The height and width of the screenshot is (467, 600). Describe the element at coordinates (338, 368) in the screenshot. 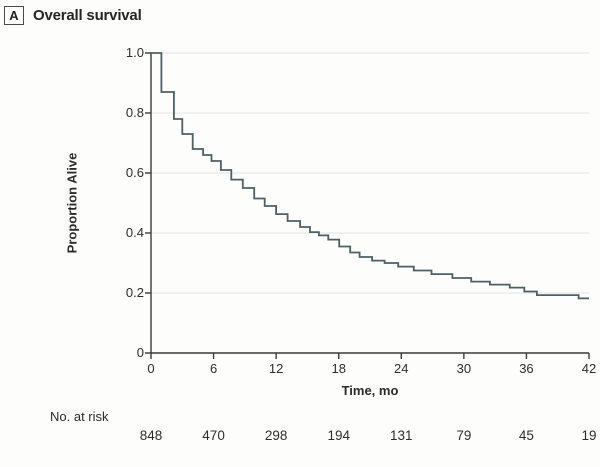

I see `x-tick-label: 18` at that location.